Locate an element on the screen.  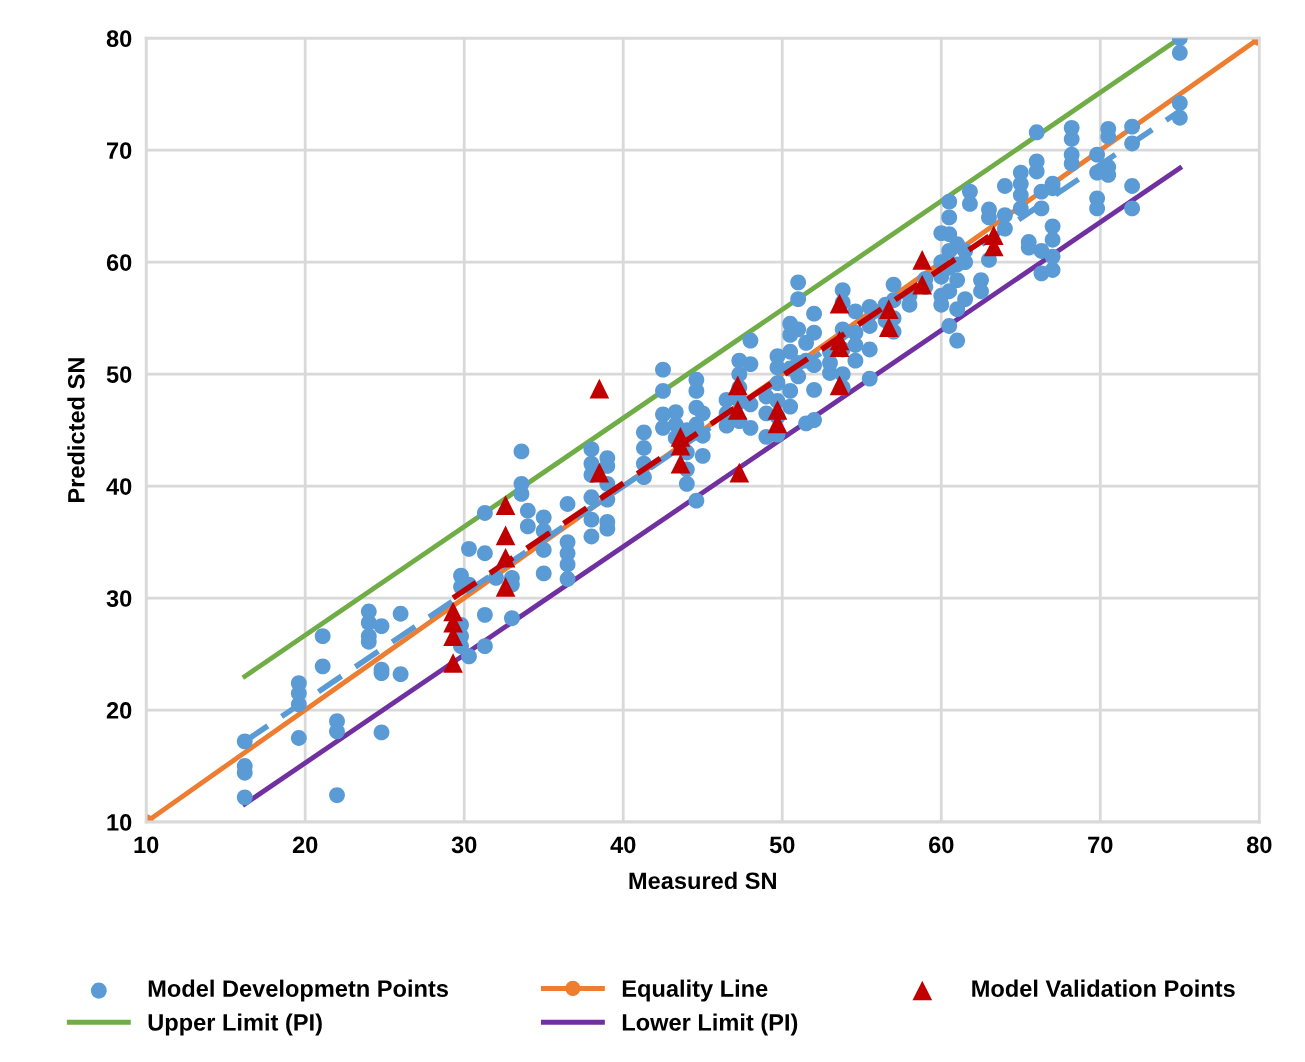
legend-label: Upper Limit (PI) is located at coordinates (235, 1024).